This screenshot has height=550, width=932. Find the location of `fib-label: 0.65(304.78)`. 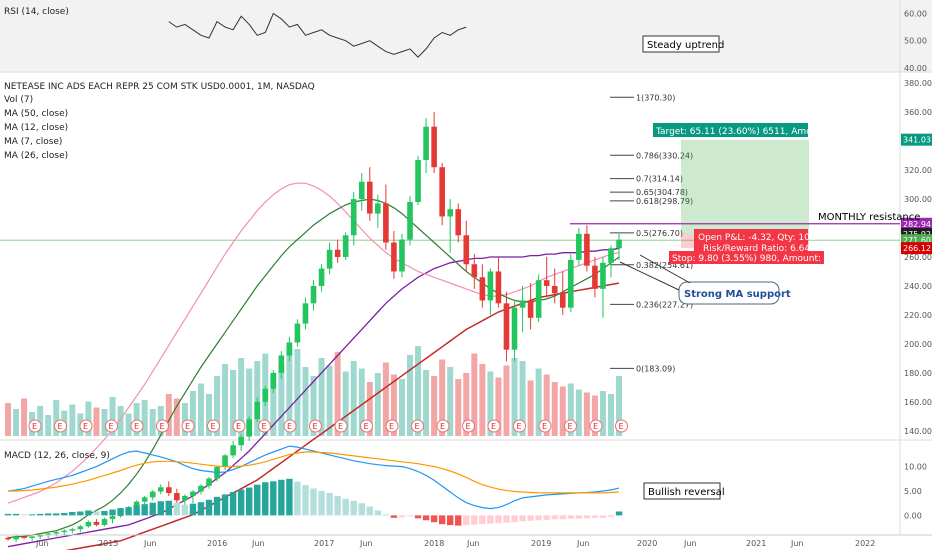

fib-label: 0.65(304.78) is located at coordinates (662, 192).